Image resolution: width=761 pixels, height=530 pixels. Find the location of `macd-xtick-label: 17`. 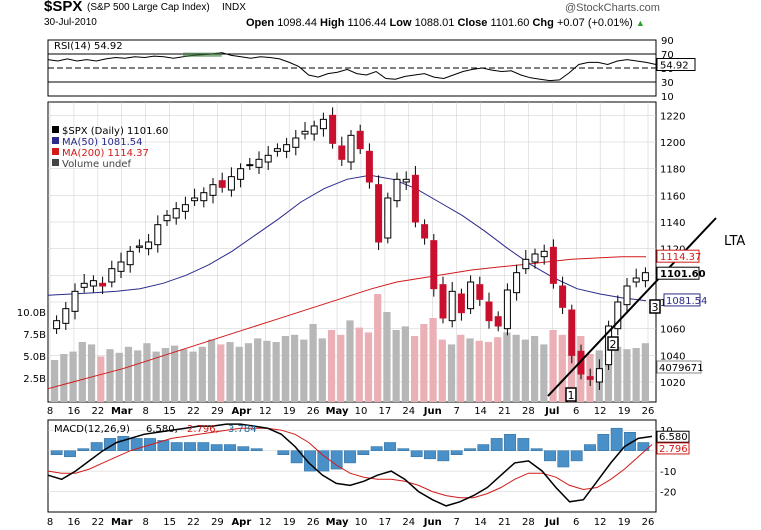

macd-xtick-label: 17 is located at coordinates (385, 522).